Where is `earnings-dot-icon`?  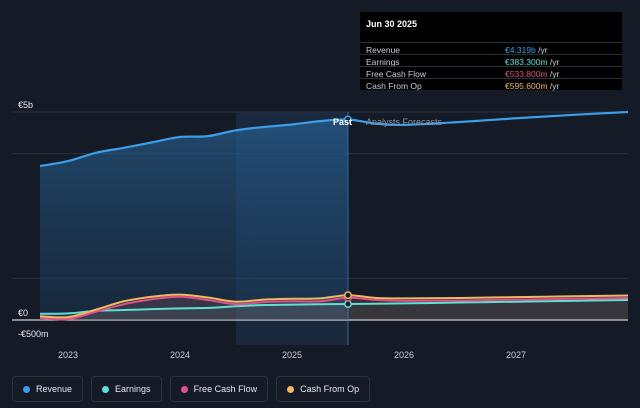 earnings-dot-icon is located at coordinates (106, 389).